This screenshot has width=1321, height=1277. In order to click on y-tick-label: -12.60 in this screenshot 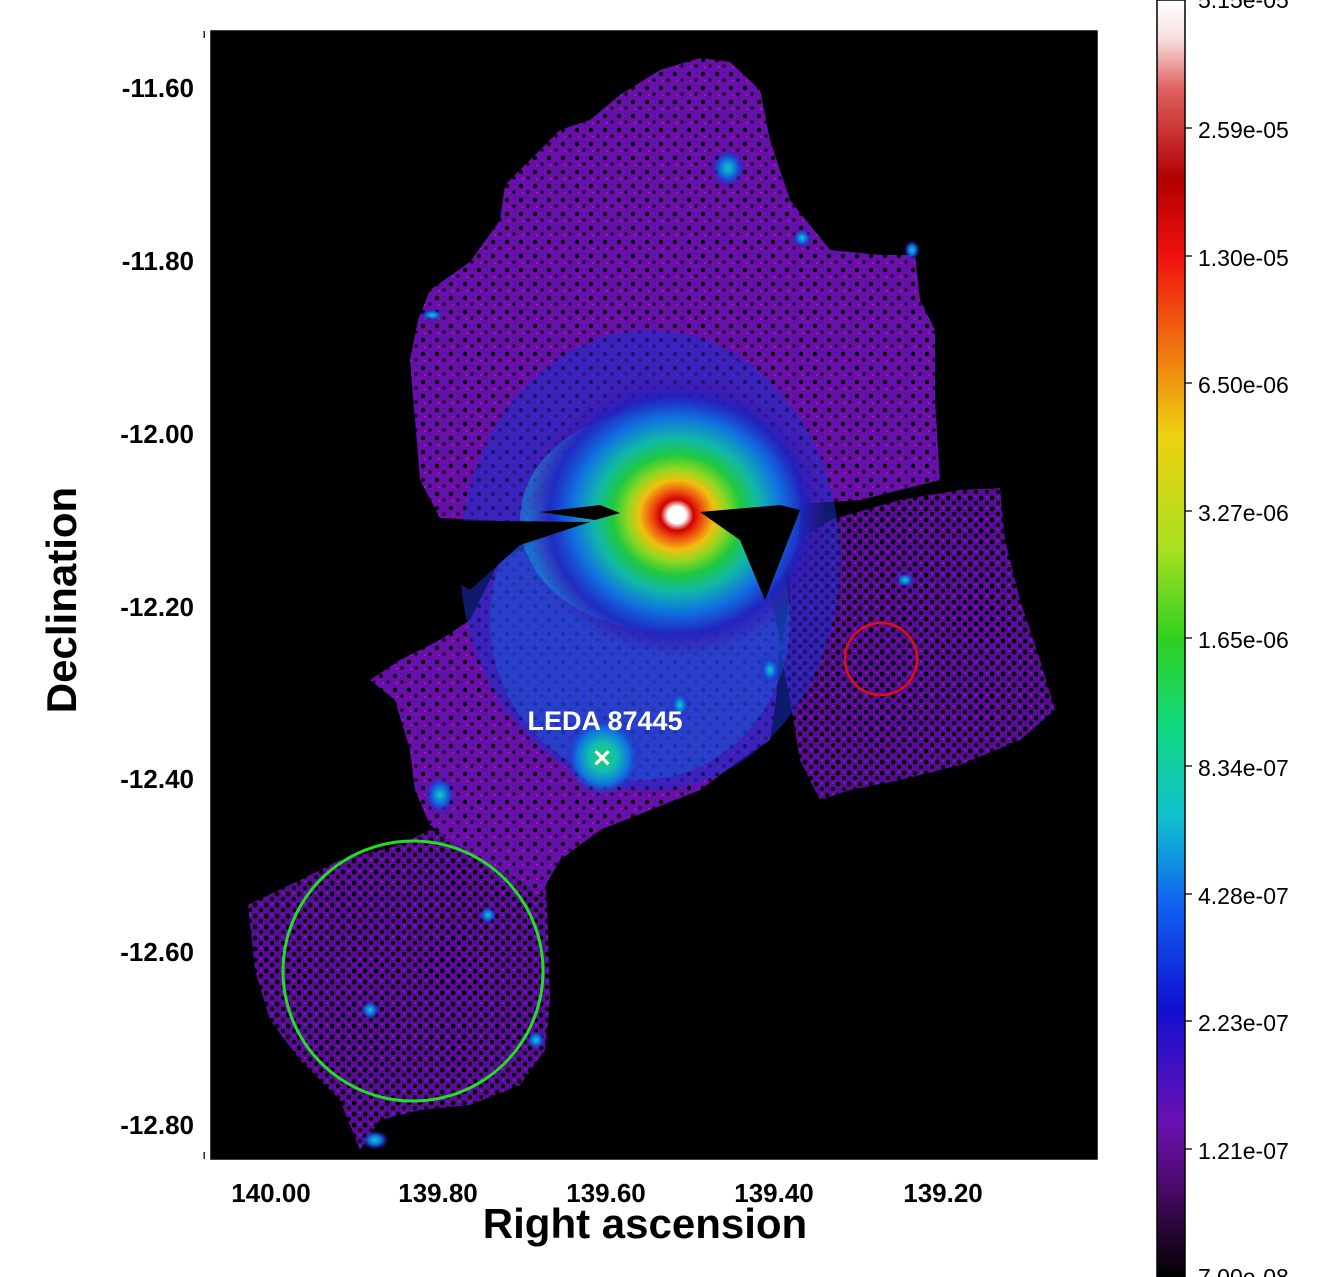, I will do `click(157, 952)`.